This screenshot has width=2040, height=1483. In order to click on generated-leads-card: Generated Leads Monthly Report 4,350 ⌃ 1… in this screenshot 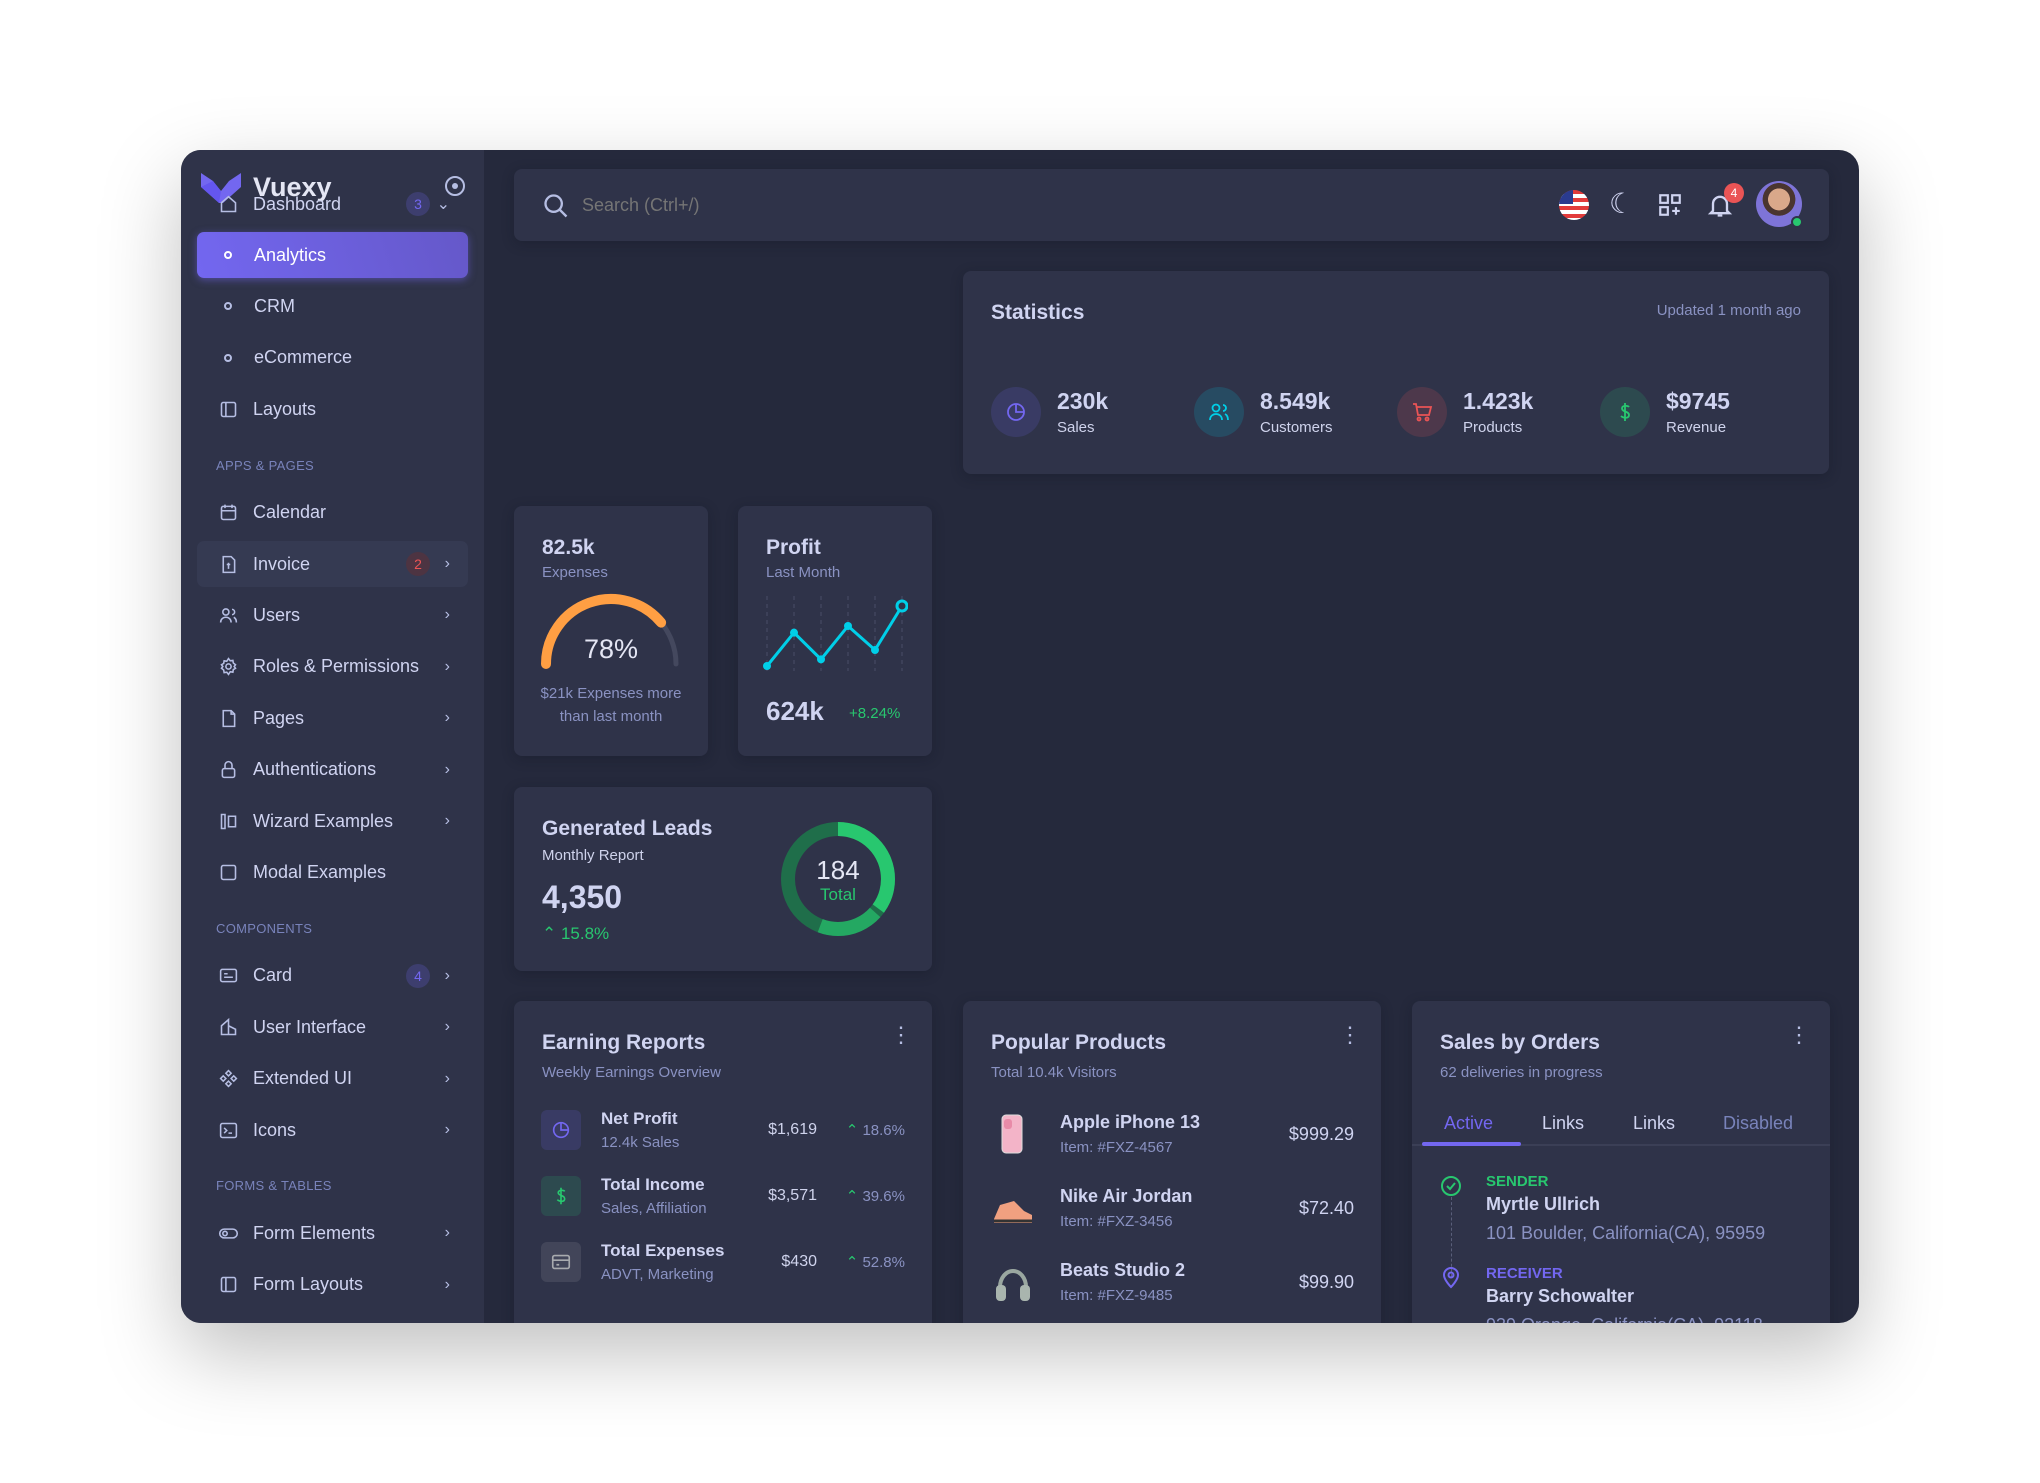, I will do `click(723, 879)`.